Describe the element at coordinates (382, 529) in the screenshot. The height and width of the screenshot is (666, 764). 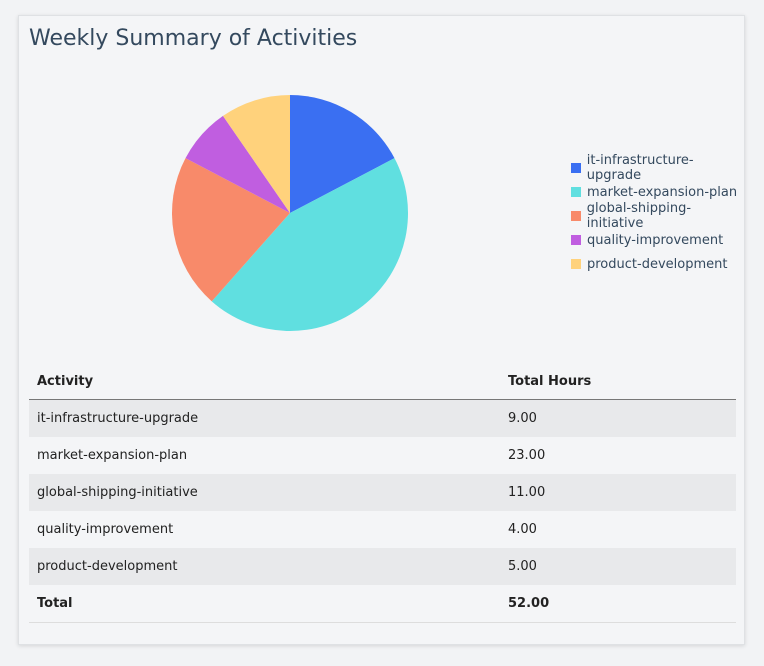
I see `table-row: quality-improvement 4.00` at that location.